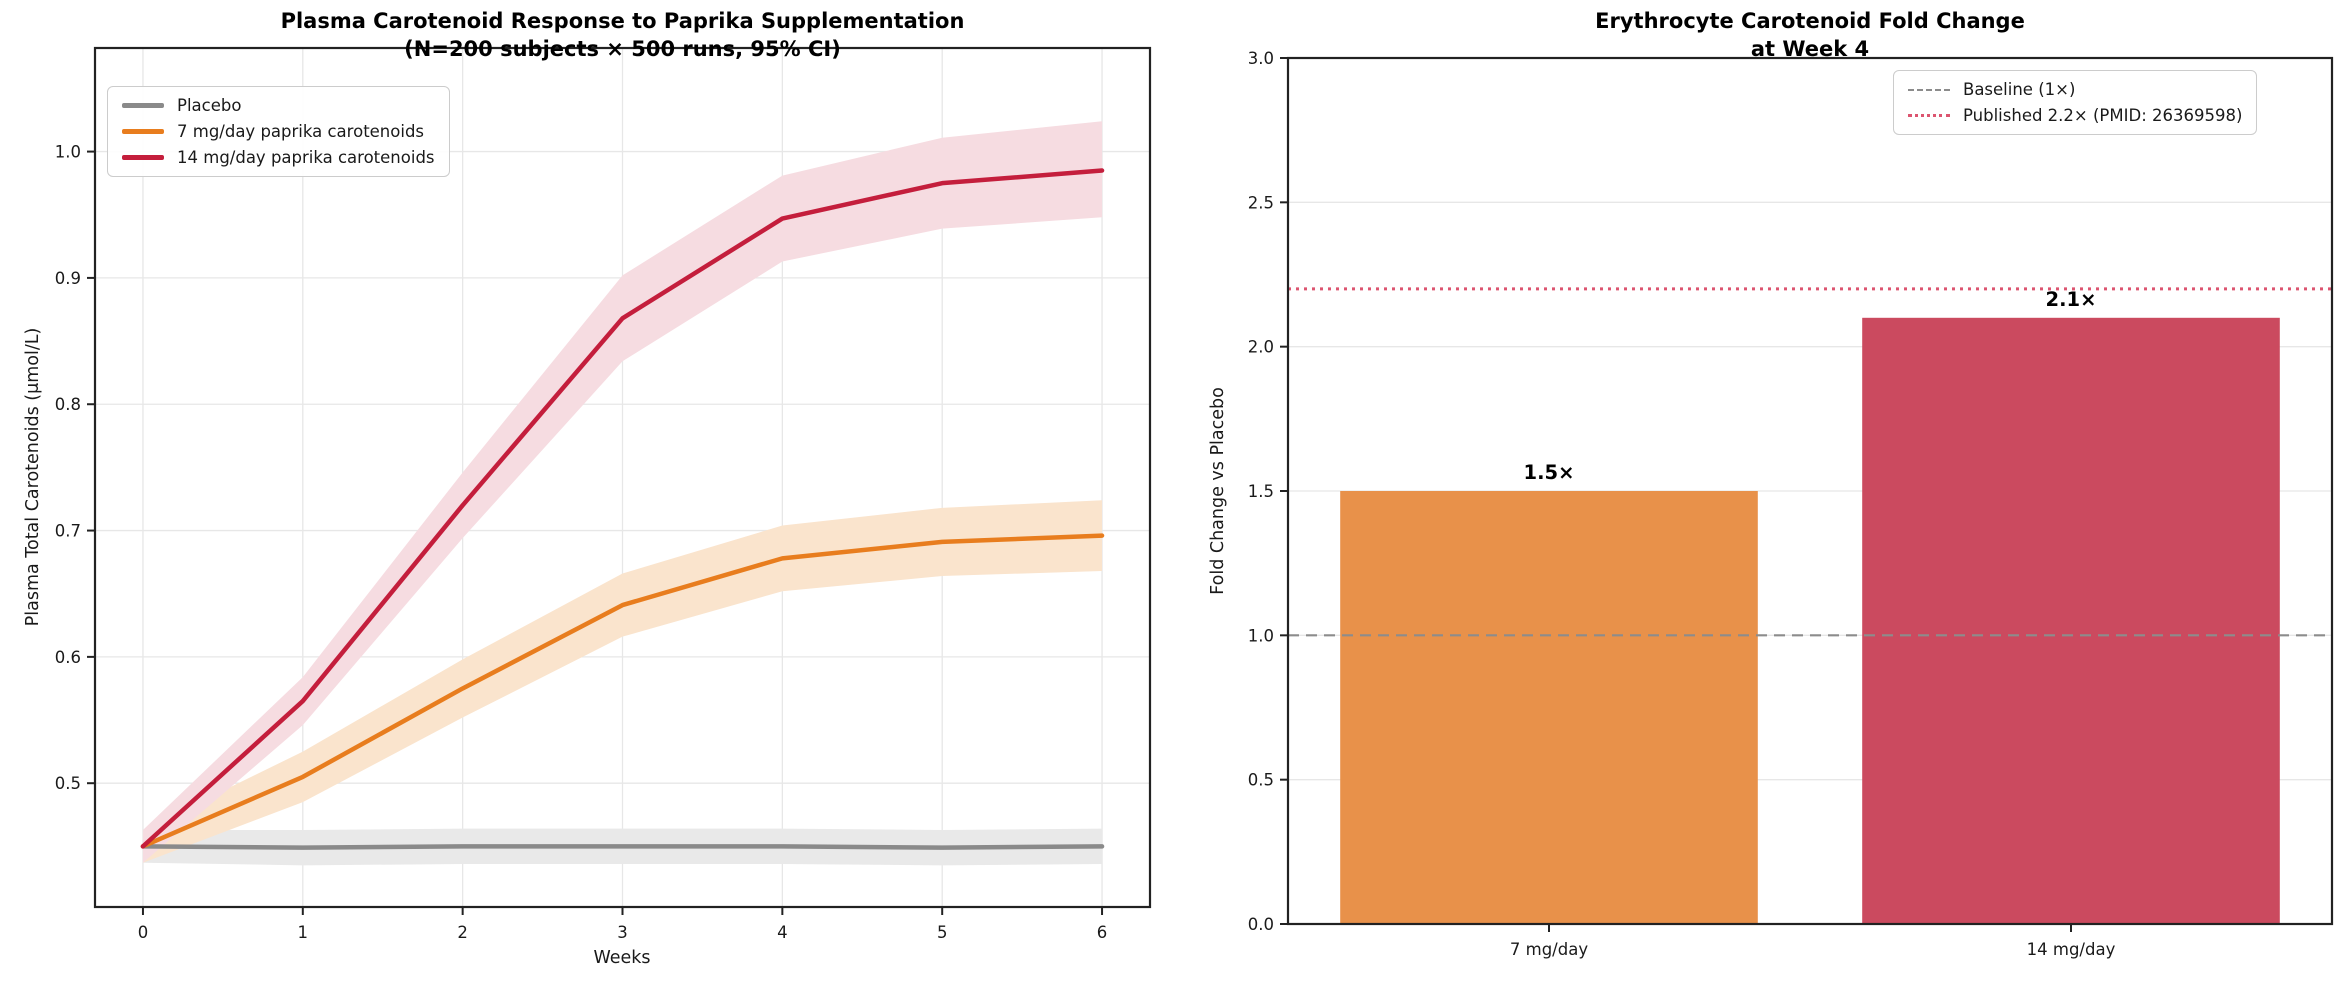  What do you see at coordinates (68, 278) in the screenshot?
I see `y-tick-label: 0.9` at bounding box center [68, 278].